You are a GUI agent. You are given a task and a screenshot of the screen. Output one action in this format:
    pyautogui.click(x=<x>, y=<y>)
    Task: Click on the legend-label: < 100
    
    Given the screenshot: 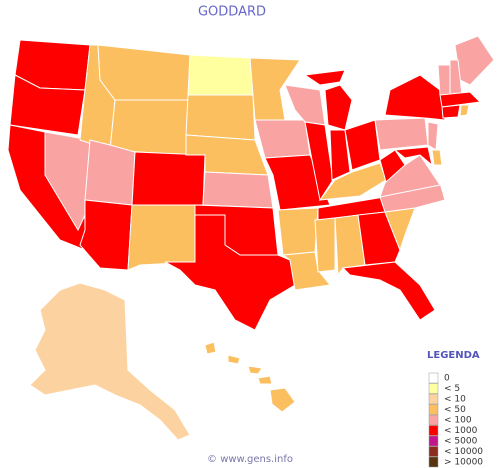 What is the action you would take?
    pyautogui.click(x=458, y=421)
    